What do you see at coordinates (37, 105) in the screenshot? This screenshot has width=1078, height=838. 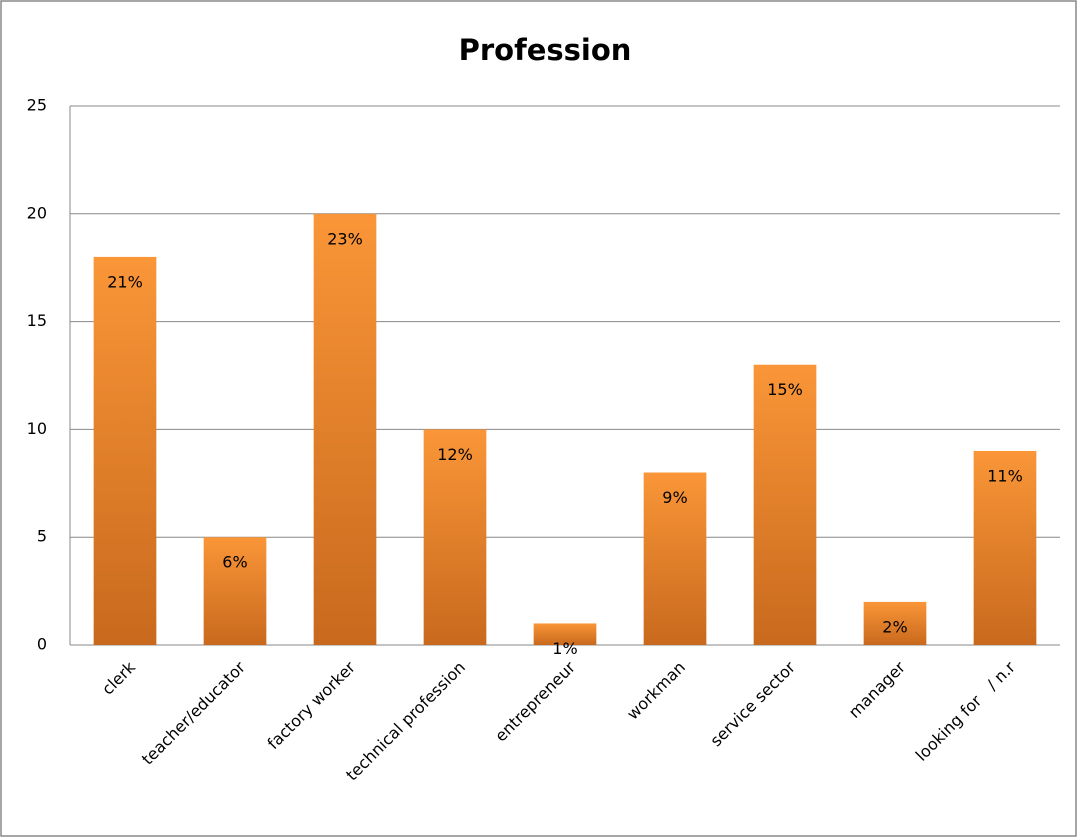 I see `y-tick-label: 25` at bounding box center [37, 105].